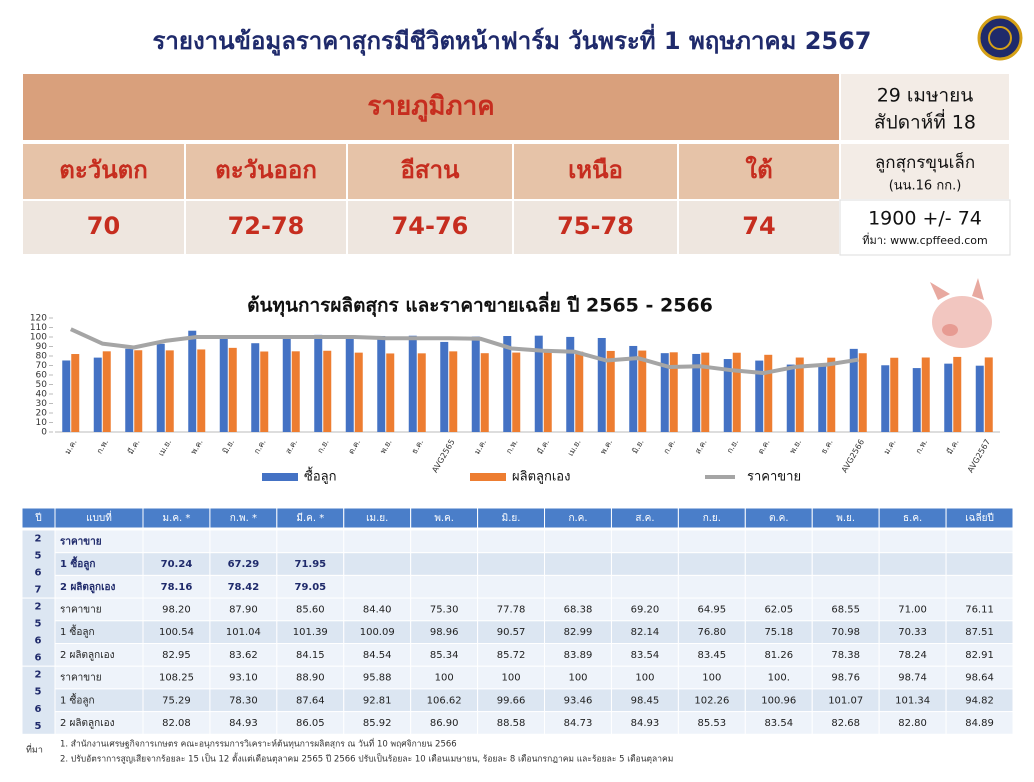 The height and width of the screenshot is (782, 1034). Describe the element at coordinates (444, 723) in the screenshot. I see `table-value: 86.90` at that location.